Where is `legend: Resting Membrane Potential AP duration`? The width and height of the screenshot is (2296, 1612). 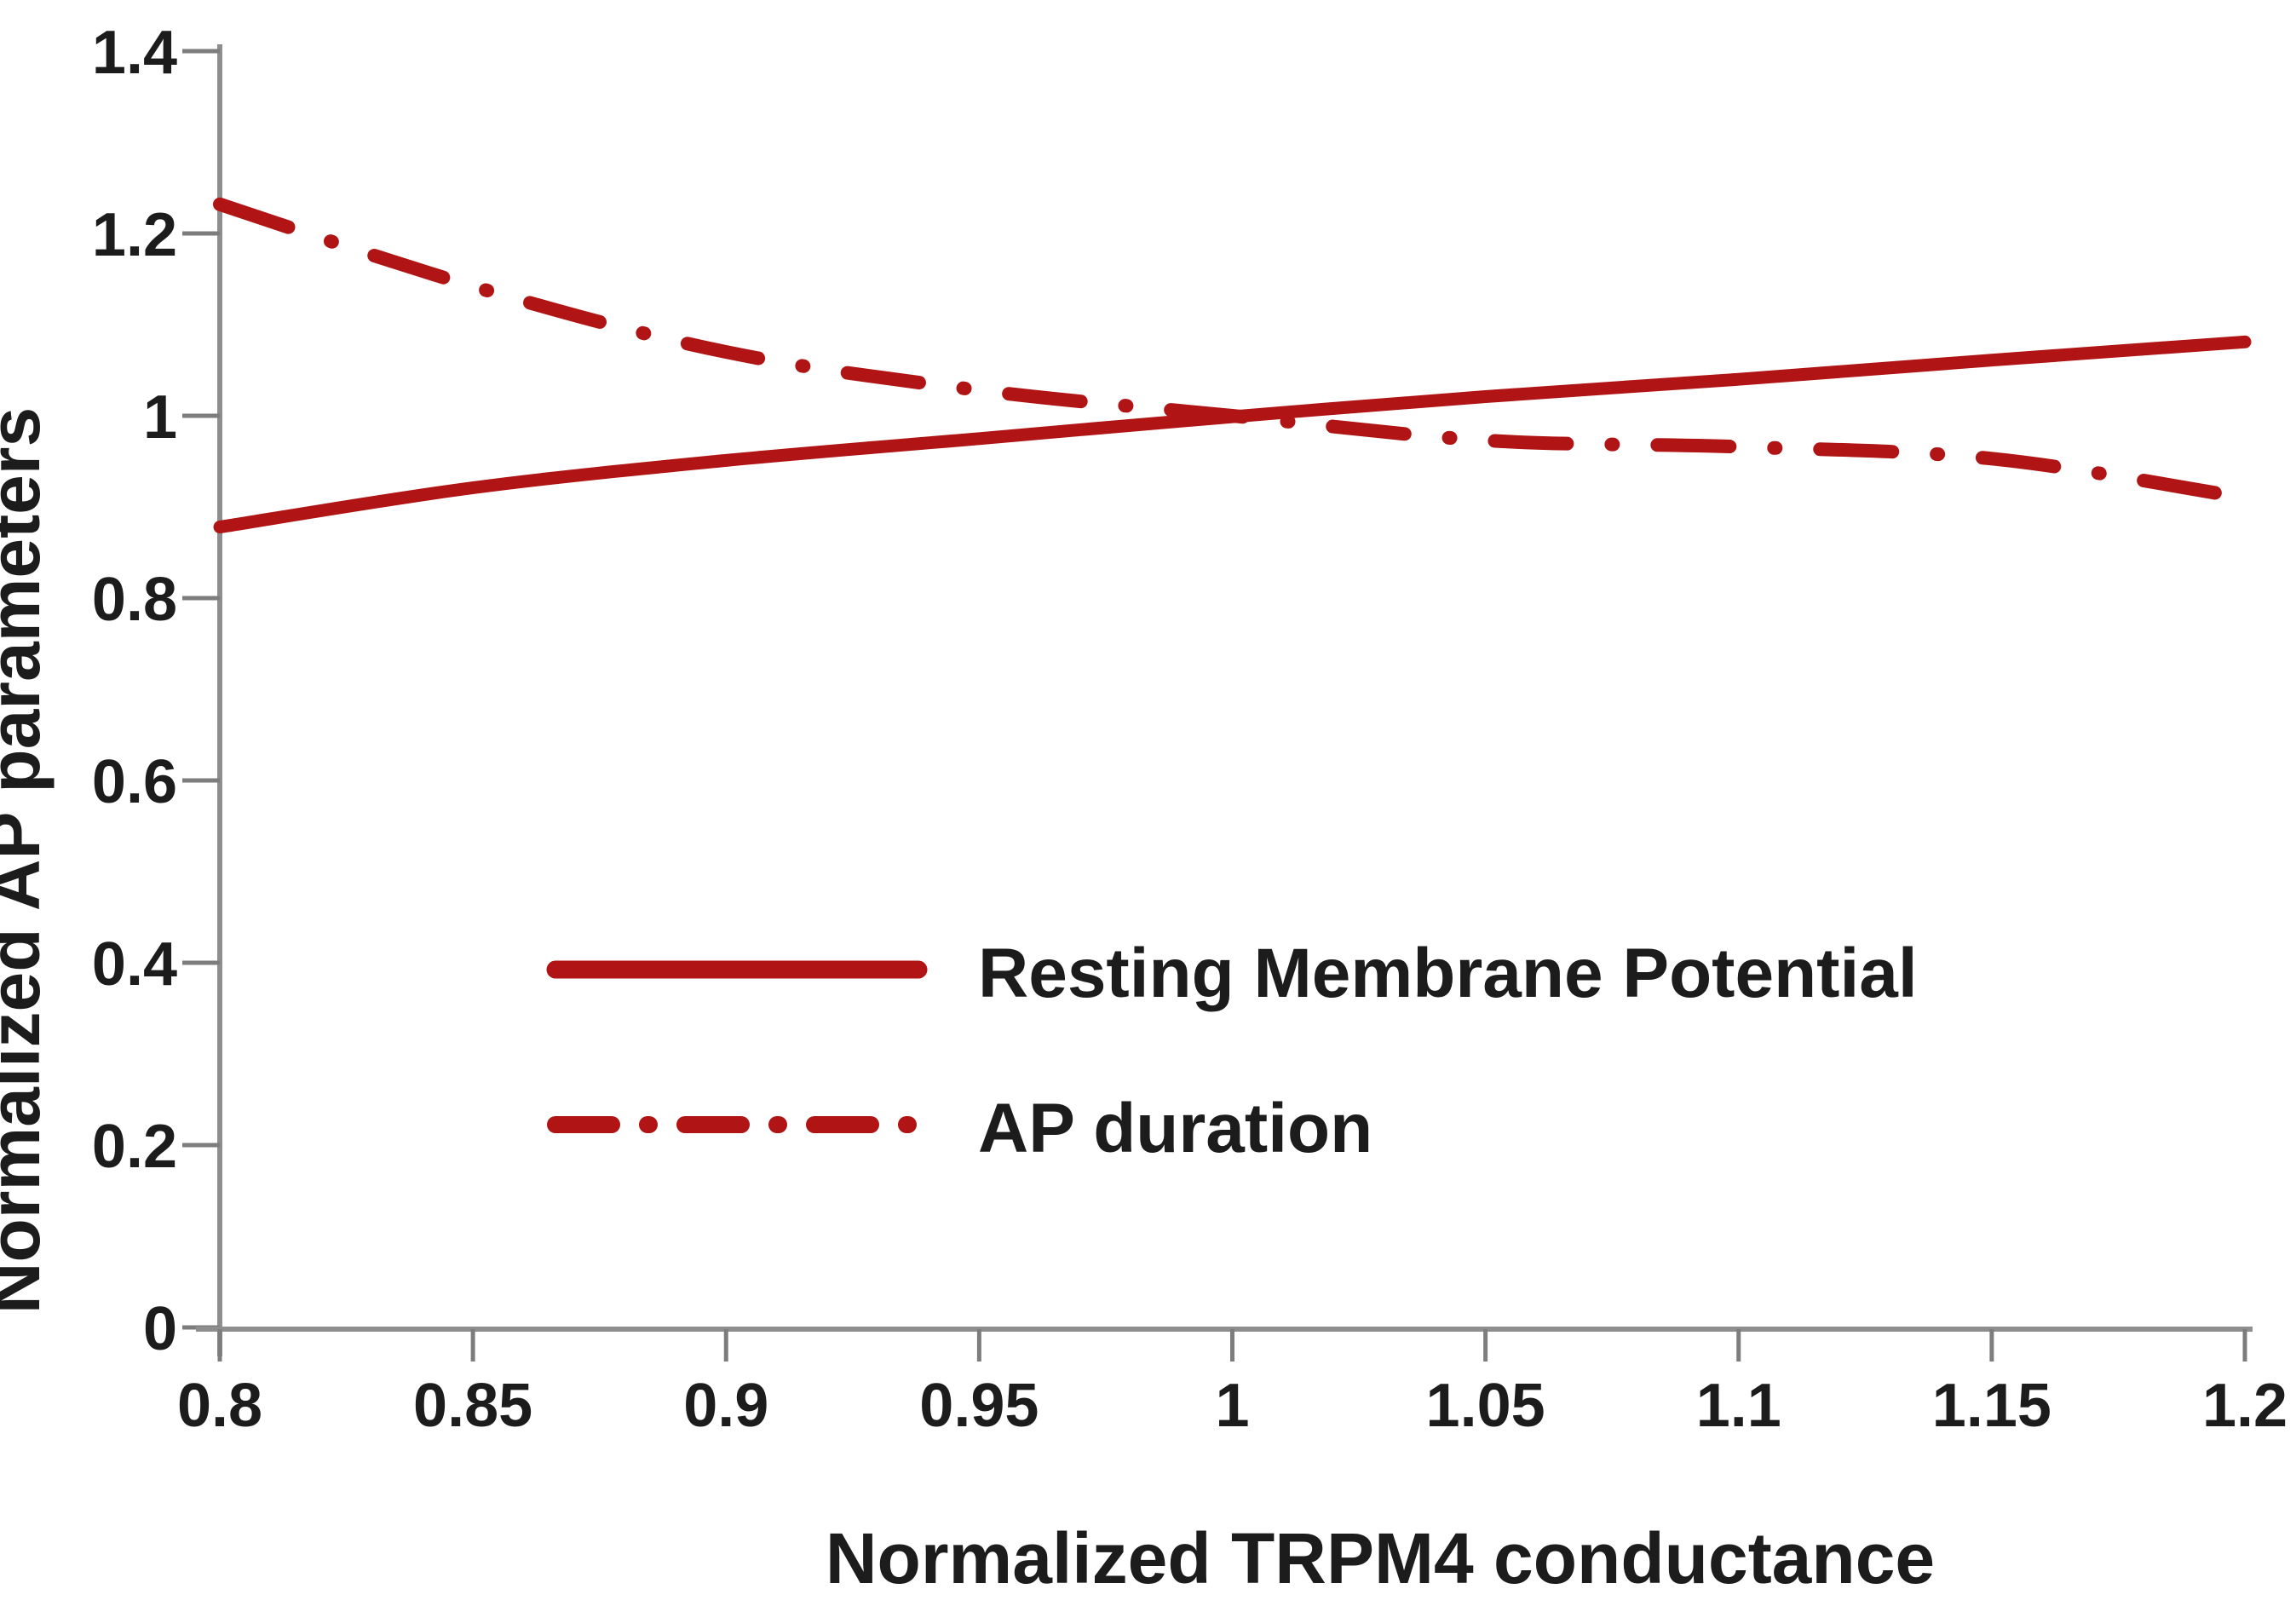
legend: Resting Membrane Potential AP duration is located at coordinates (1232, 1051).